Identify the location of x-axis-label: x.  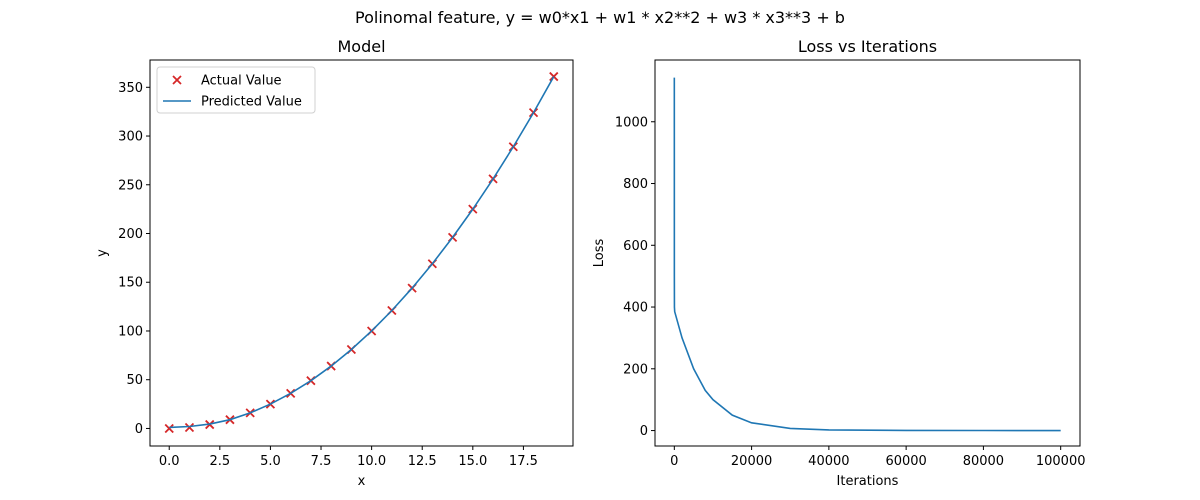
(362, 481).